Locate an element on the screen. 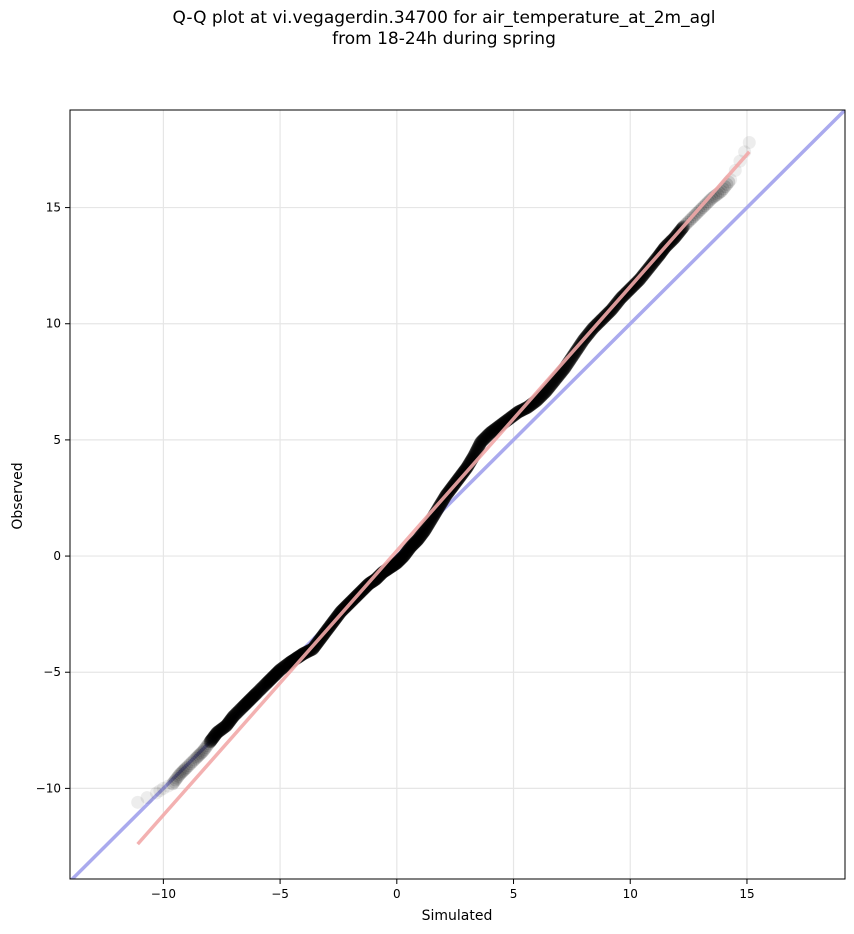  y-tick-label: 10 is located at coordinates (53, 324).